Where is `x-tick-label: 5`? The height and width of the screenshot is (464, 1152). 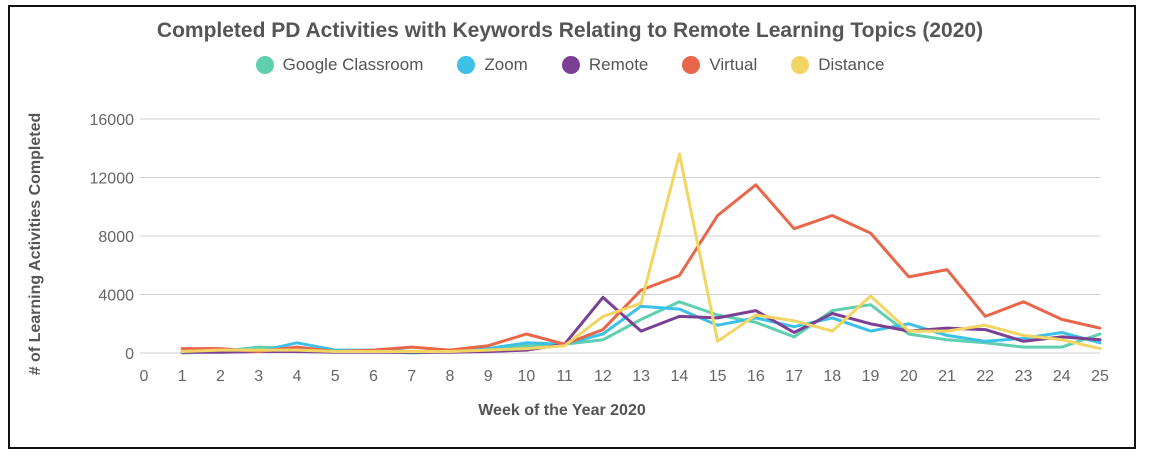 x-tick-label: 5 is located at coordinates (335, 376).